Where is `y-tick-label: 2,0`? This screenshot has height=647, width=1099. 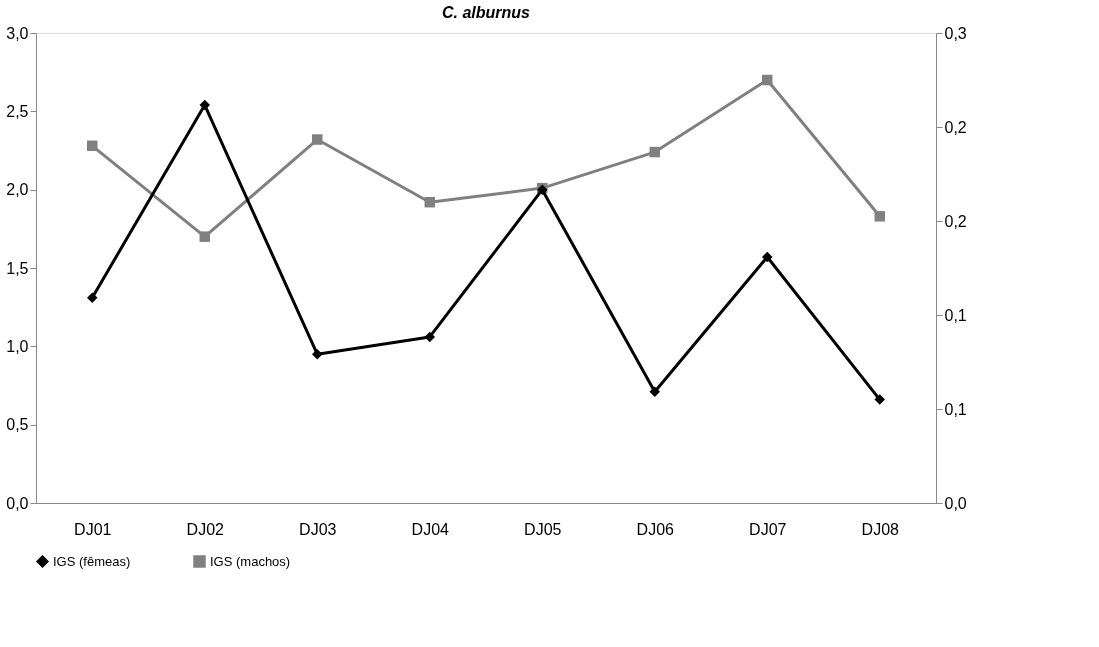
y-tick-label: 2,0 is located at coordinates (17, 190).